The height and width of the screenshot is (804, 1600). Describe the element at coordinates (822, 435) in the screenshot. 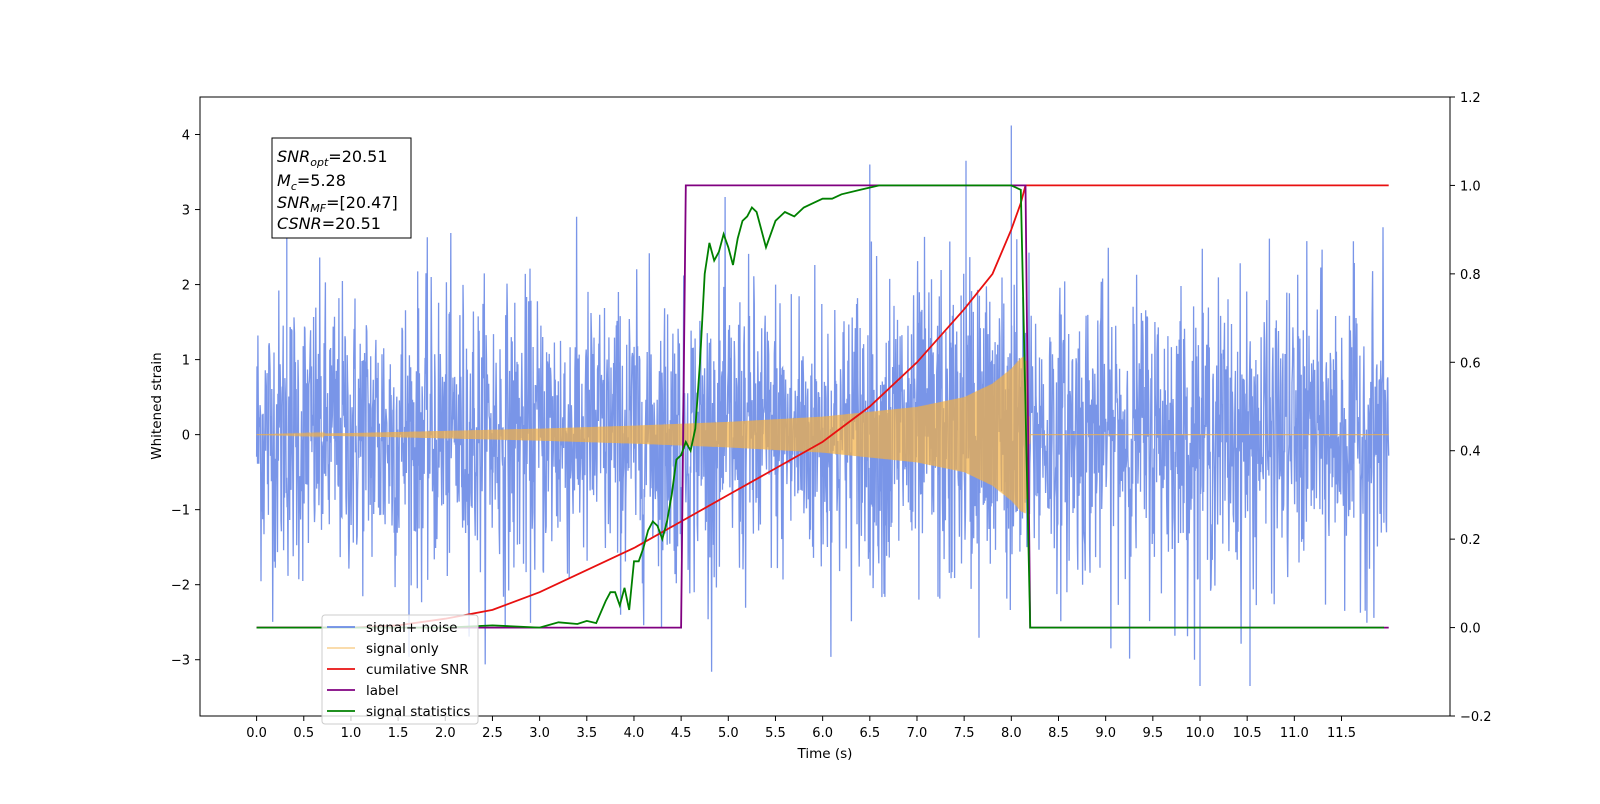

I see `series-signal-only` at that location.